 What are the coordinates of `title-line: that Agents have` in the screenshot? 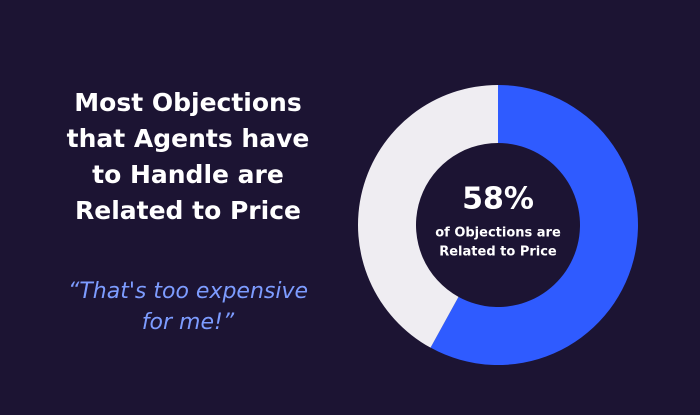 It's located at (188, 138).